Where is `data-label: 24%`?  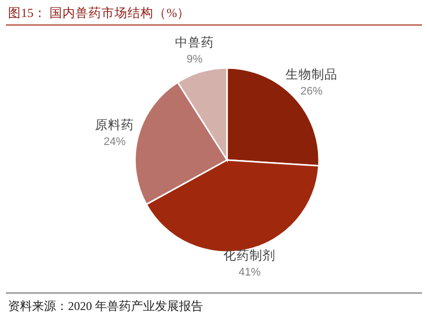 data-label: 24% is located at coordinates (115, 142).